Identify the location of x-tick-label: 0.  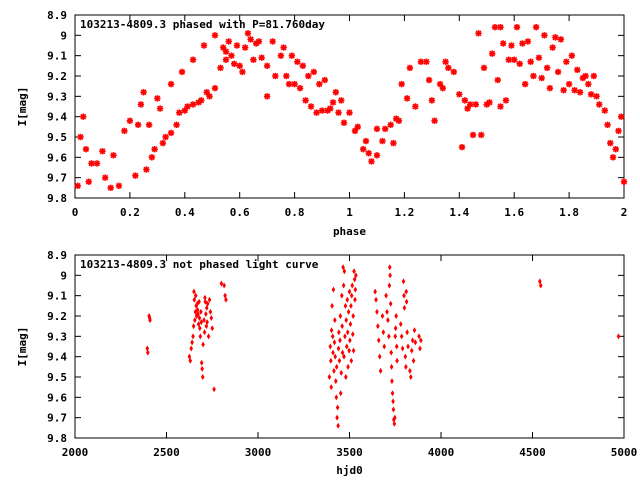
(75, 212).